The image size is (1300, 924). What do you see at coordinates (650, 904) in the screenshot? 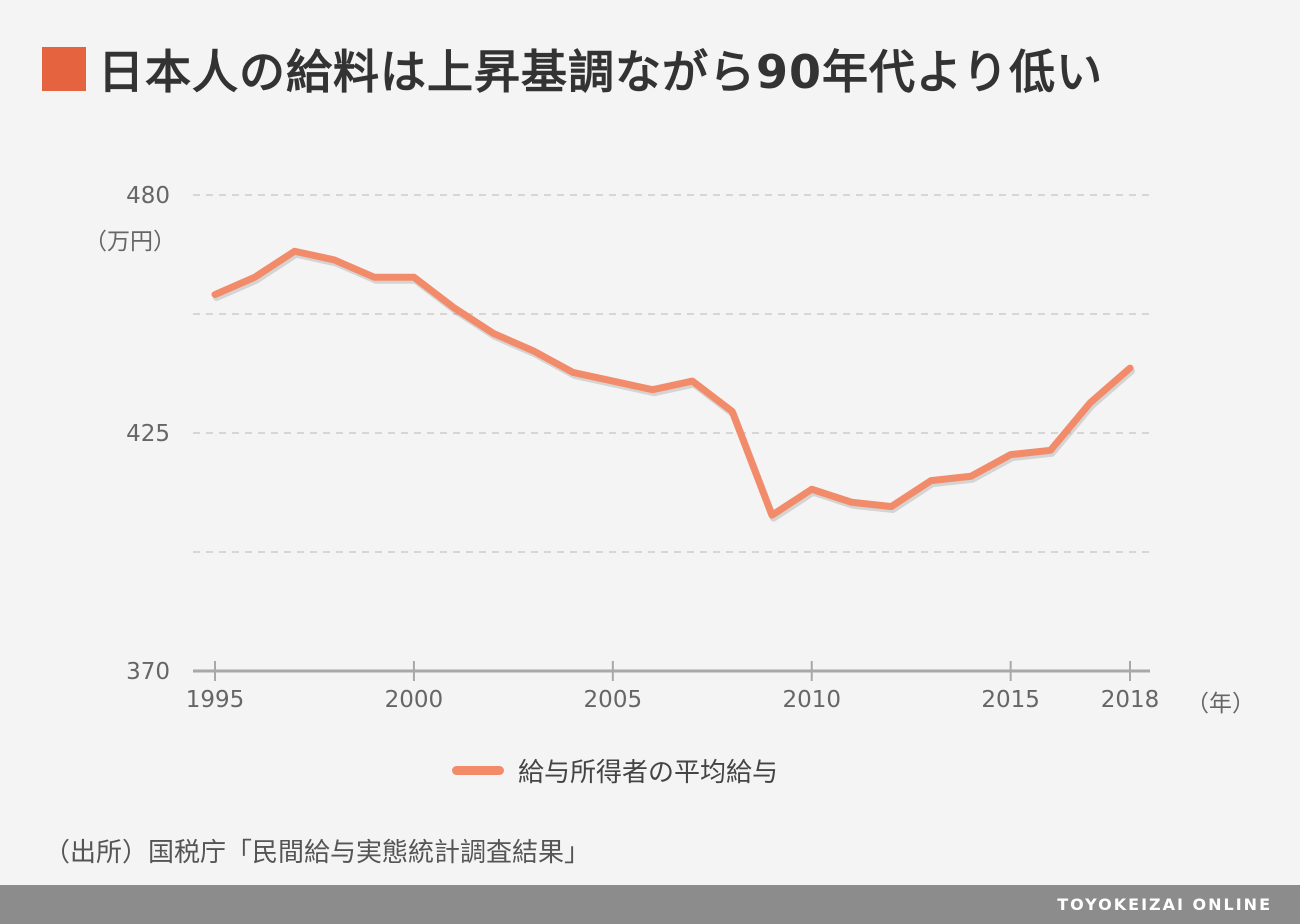
I see `footer-bar: TOYOKEIZAI ONLINE` at bounding box center [650, 904].